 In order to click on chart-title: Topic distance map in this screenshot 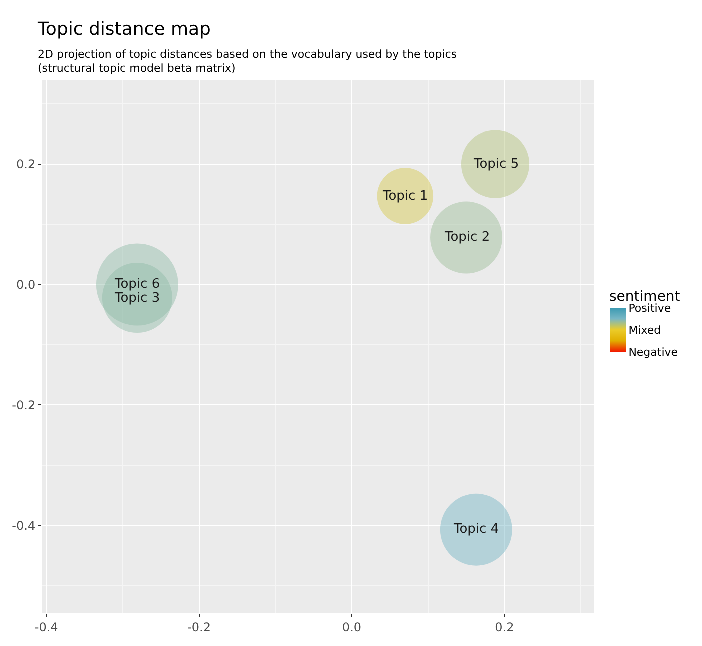, I will do `click(124, 29)`.